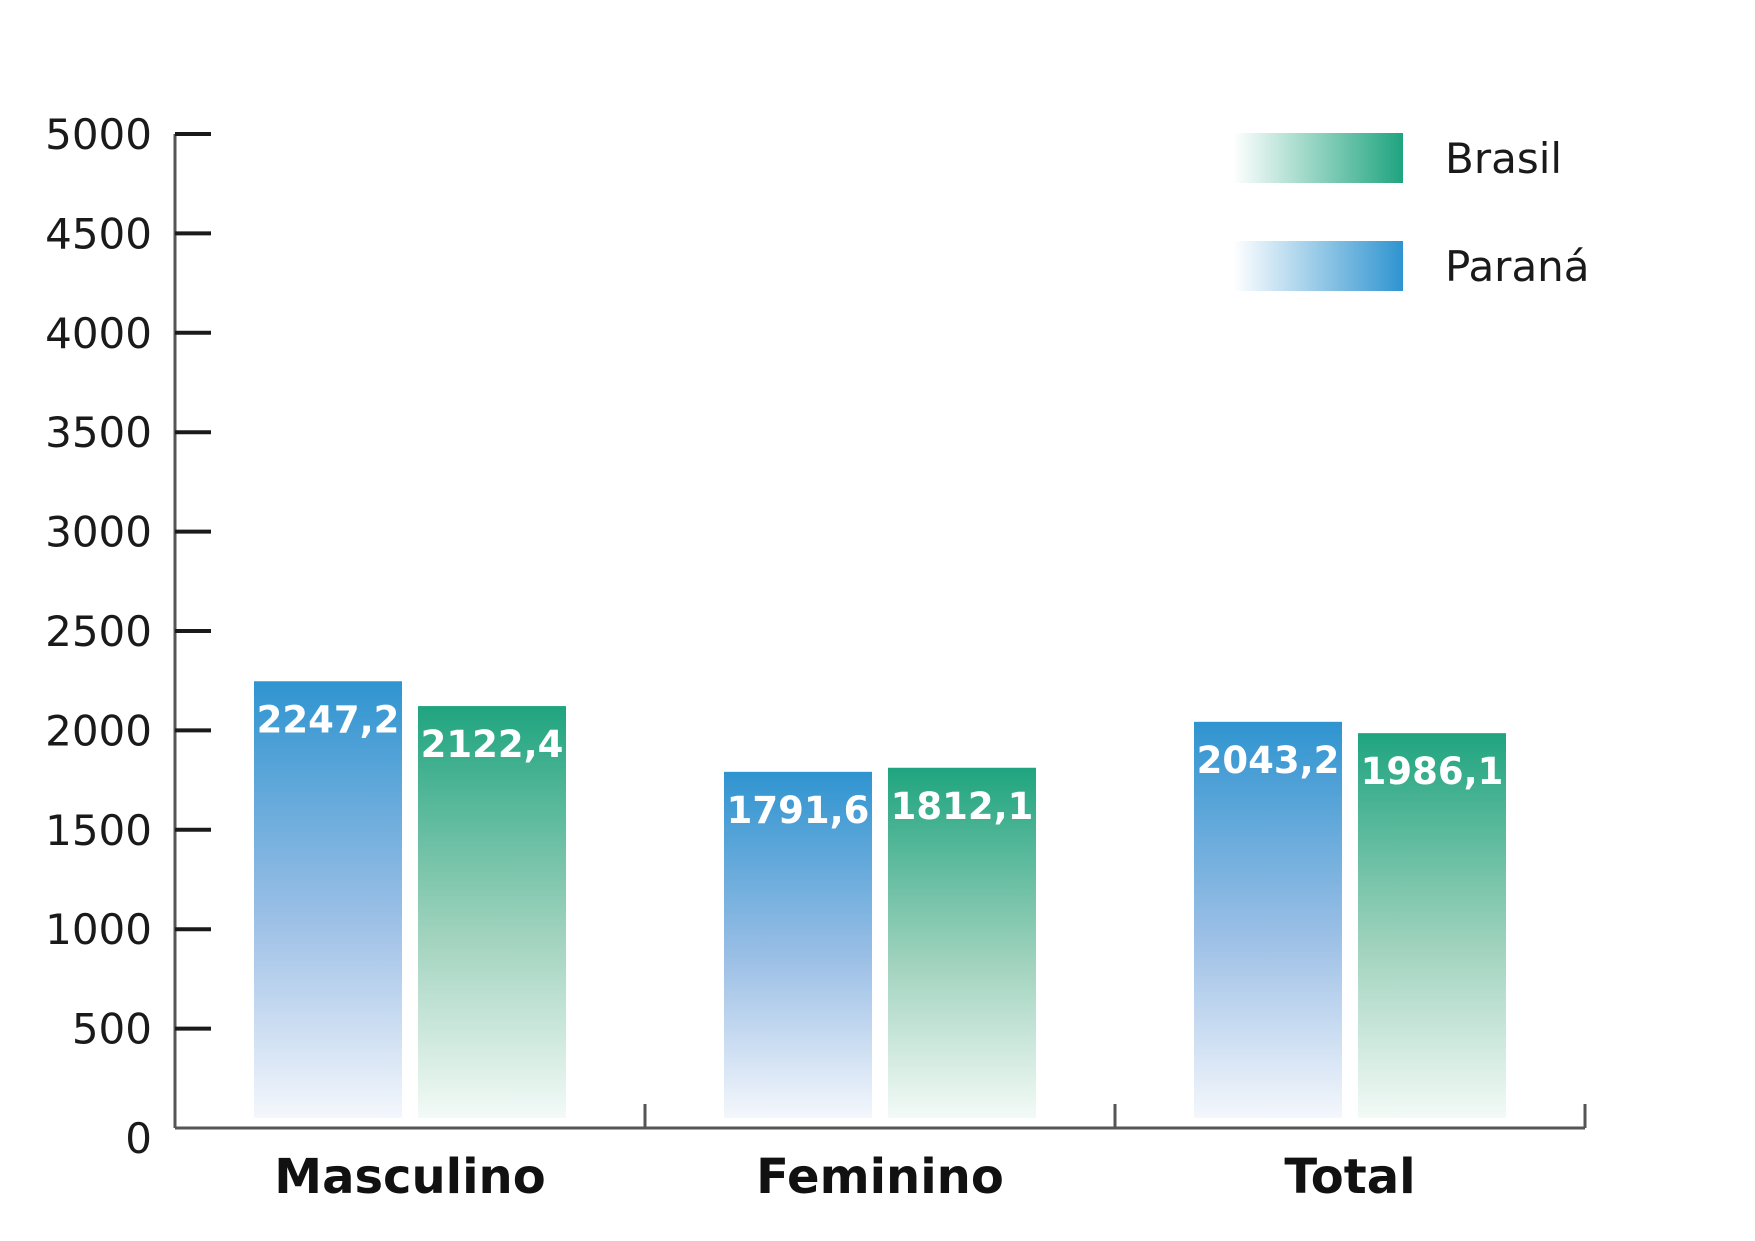 The width and height of the screenshot is (1755, 1241). I want to click on x-category-label: Total, so click(1349, 1177).